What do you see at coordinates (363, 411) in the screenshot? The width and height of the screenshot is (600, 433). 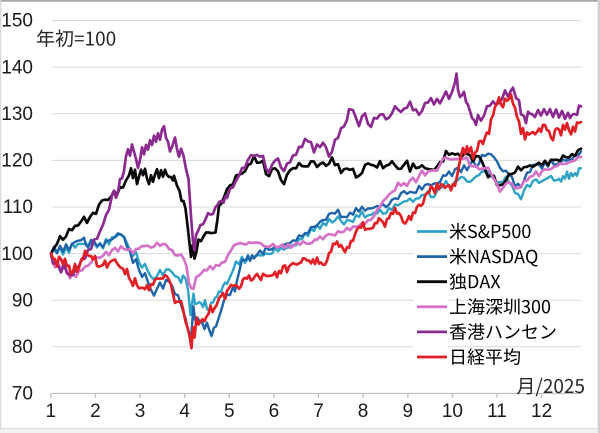 I see `svg-text: 8` at bounding box center [363, 411].